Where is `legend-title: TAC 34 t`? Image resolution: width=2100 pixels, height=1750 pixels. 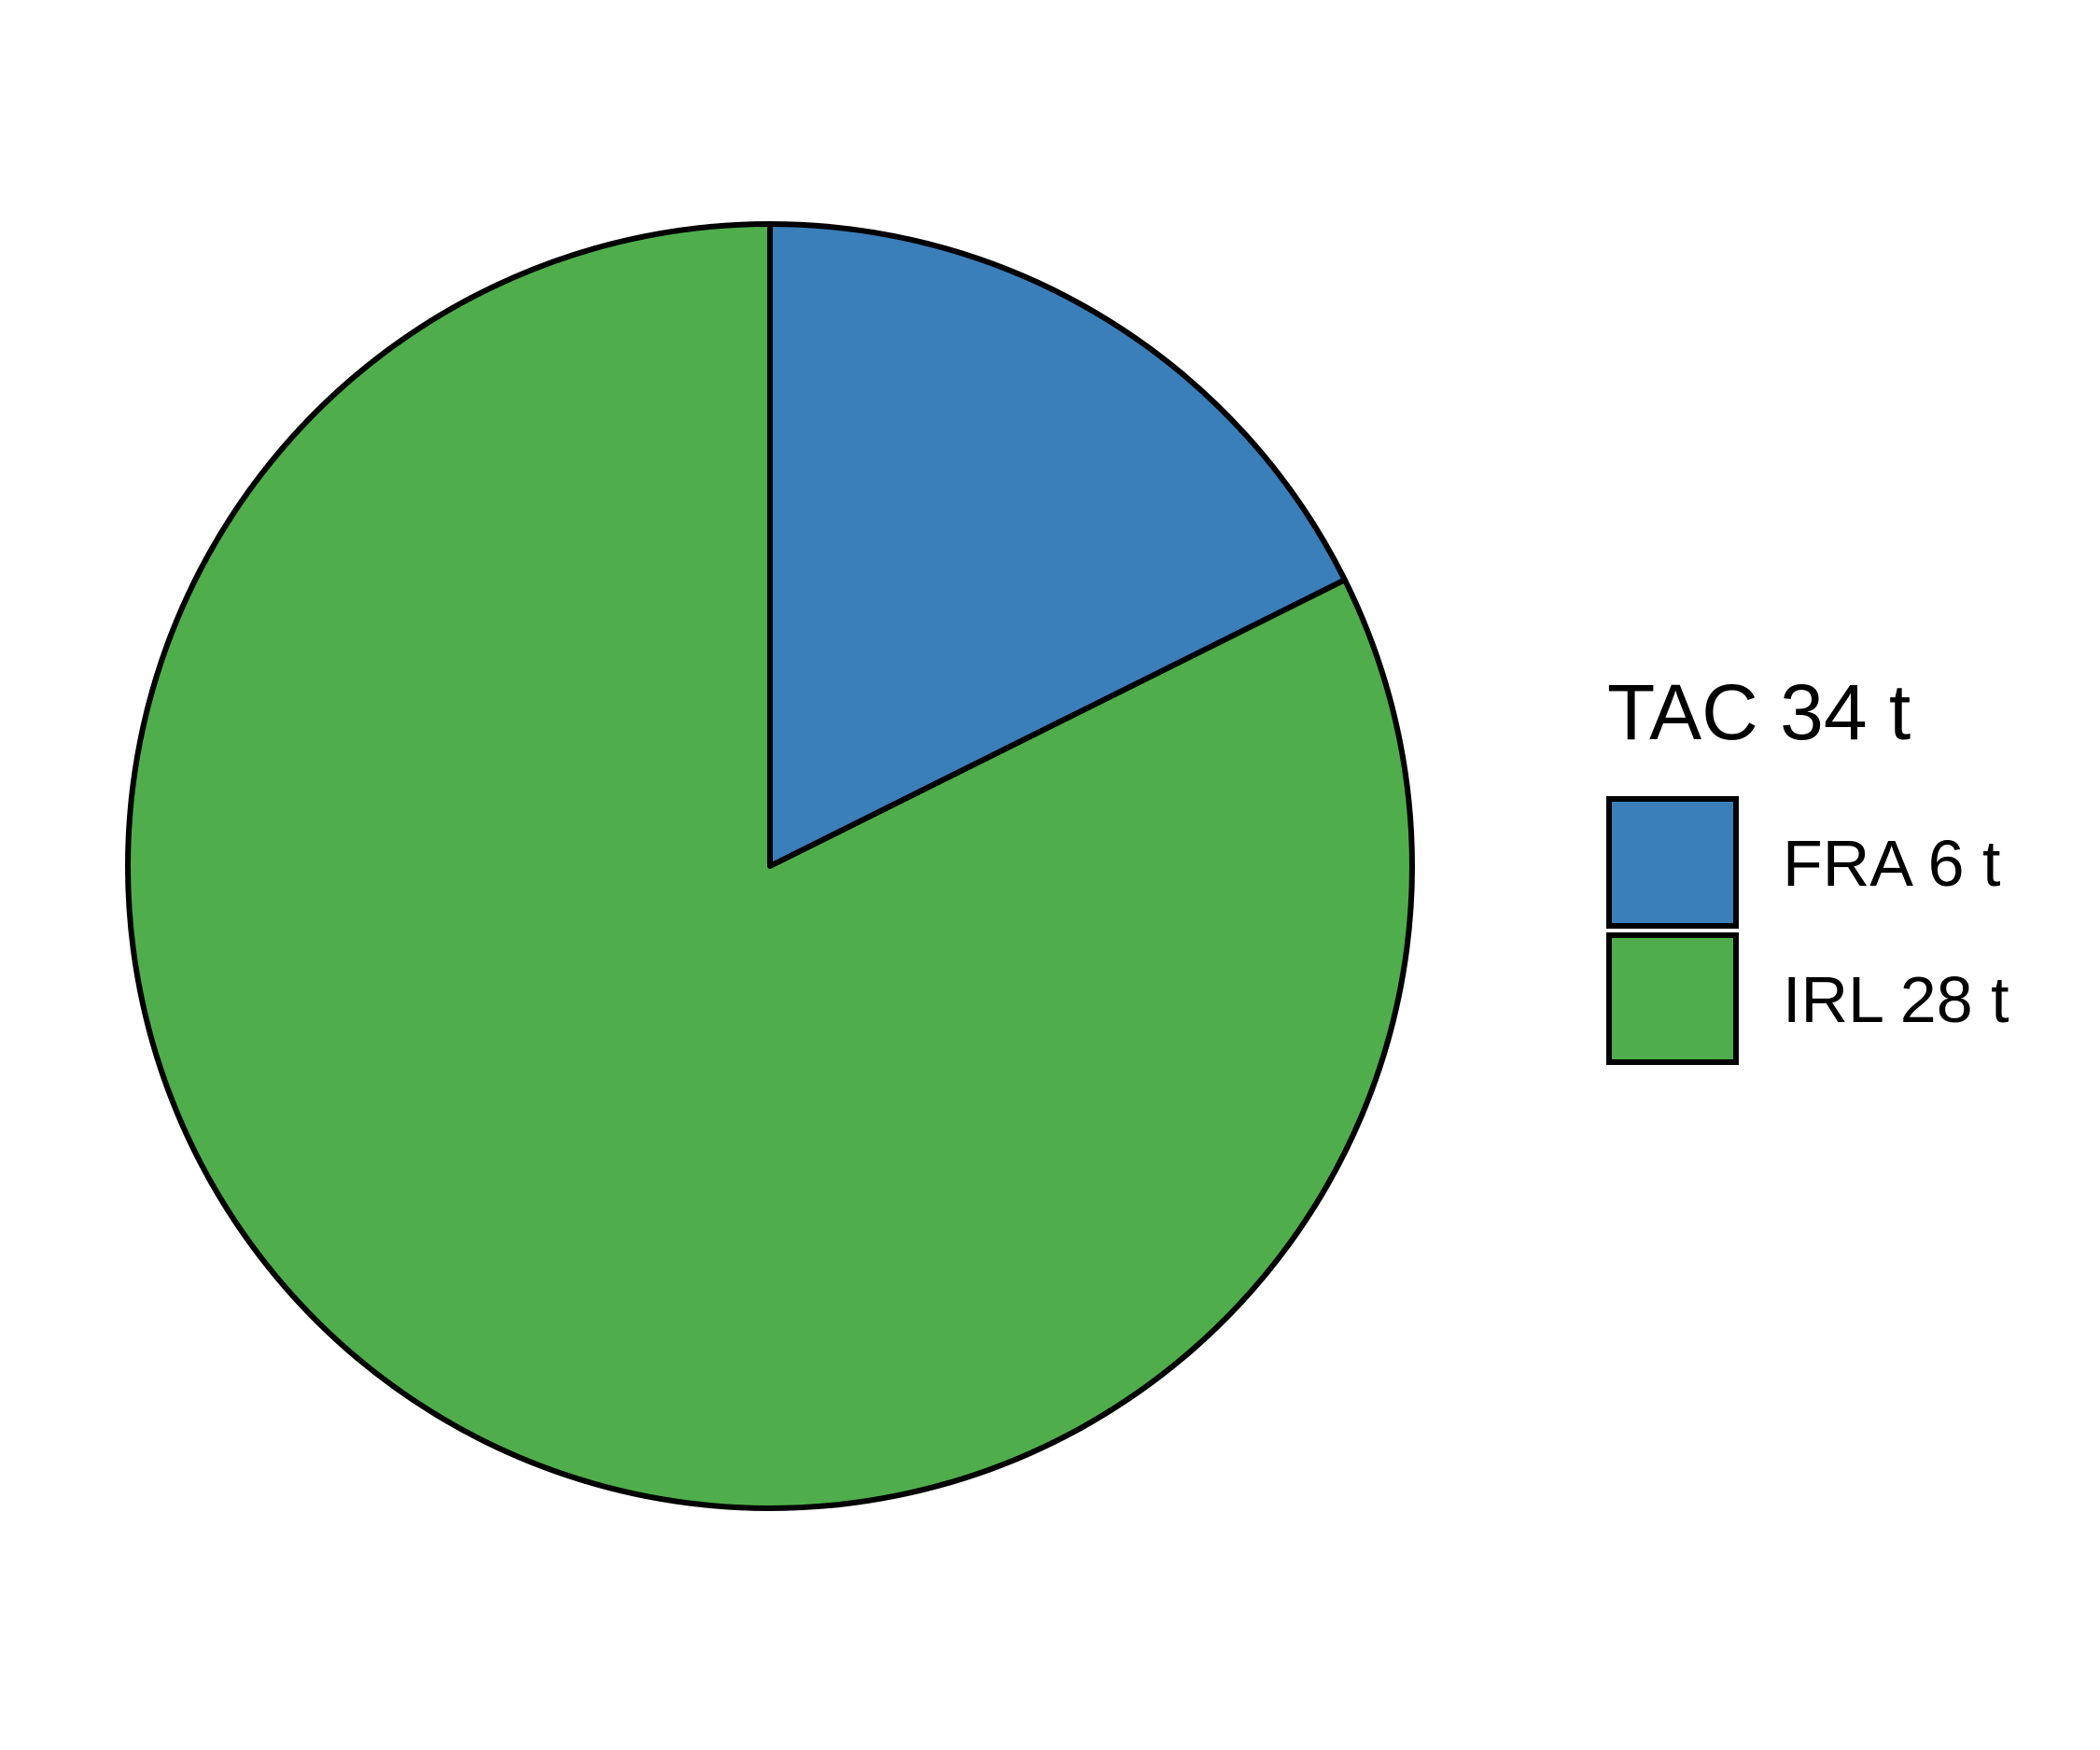 legend-title: TAC 34 t is located at coordinates (1759, 712).